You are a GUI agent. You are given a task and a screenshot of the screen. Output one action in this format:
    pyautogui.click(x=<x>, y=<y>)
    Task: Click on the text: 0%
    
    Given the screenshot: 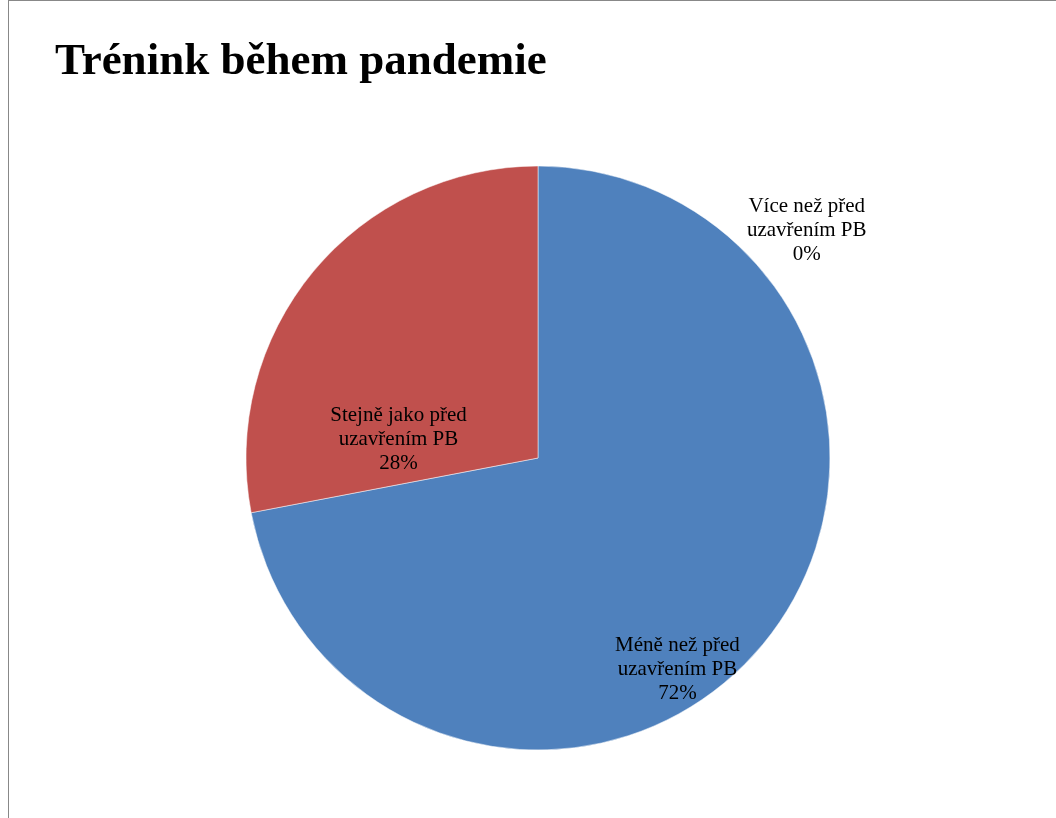 What is the action you would take?
    pyautogui.click(x=806, y=252)
    